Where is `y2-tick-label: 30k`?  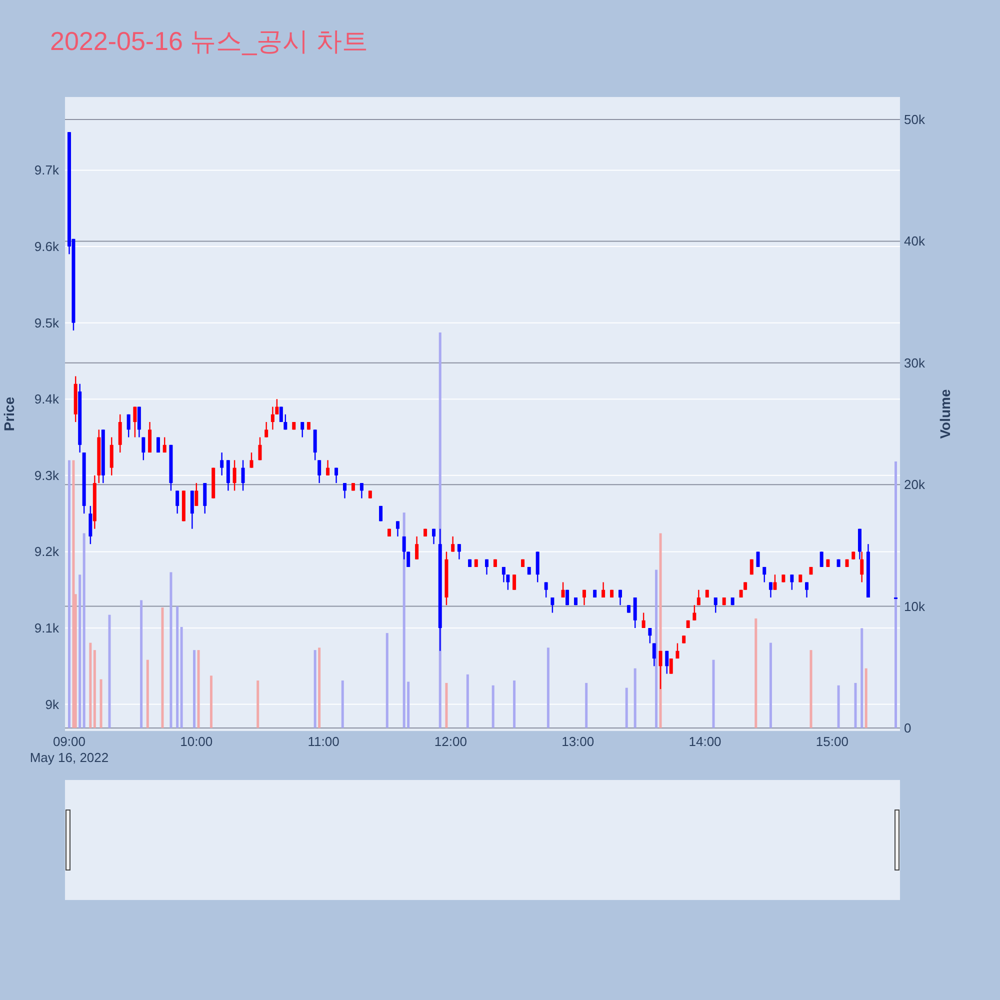
y2-tick-label: 30k is located at coordinates (915, 362).